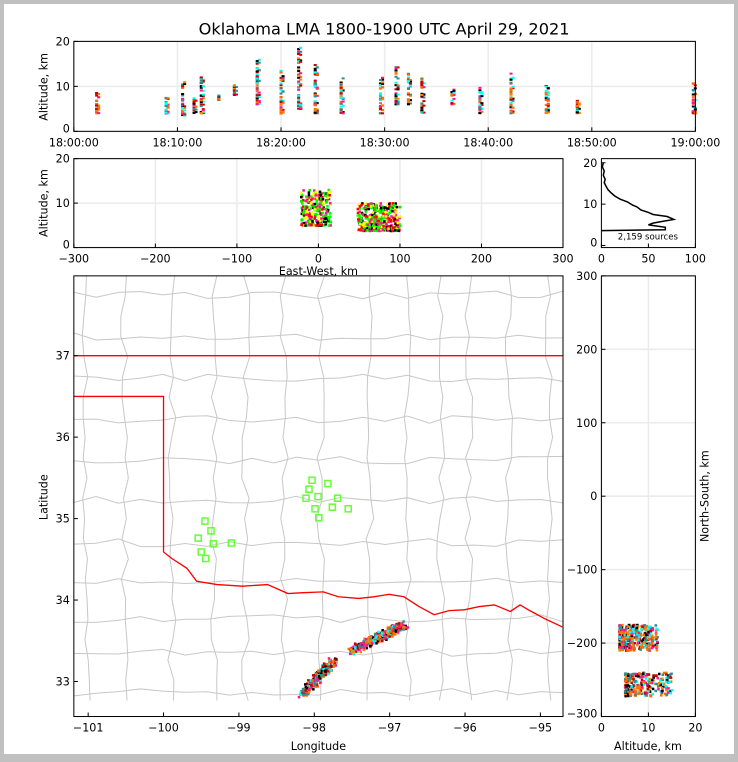 The height and width of the screenshot is (762, 738). I want to click on x-tick-label: −97, so click(389, 728).